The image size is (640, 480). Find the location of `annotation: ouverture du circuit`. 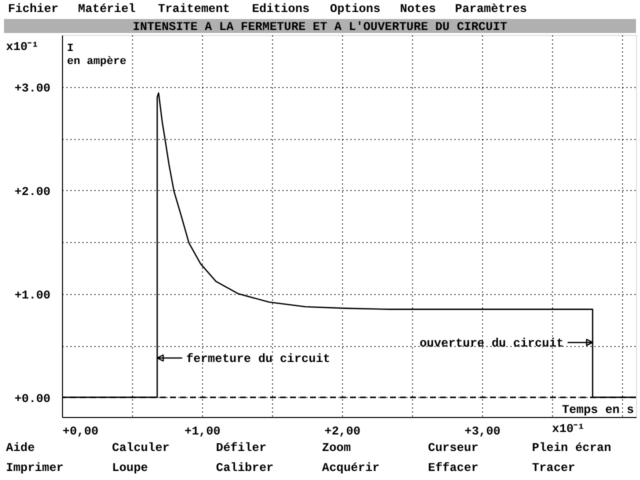

annotation: ouverture du circuit is located at coordinates (492, 343).